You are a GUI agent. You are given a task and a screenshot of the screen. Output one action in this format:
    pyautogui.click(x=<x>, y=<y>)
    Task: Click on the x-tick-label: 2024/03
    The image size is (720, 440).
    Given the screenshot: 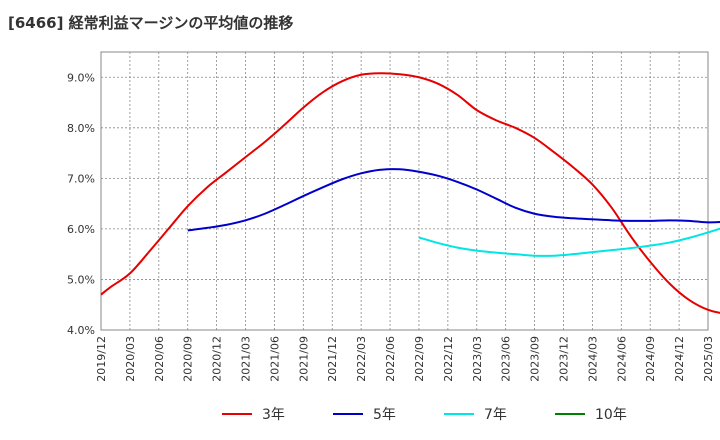 What is the action you would take?
    pyautogui.click(x=592, y=359)
    